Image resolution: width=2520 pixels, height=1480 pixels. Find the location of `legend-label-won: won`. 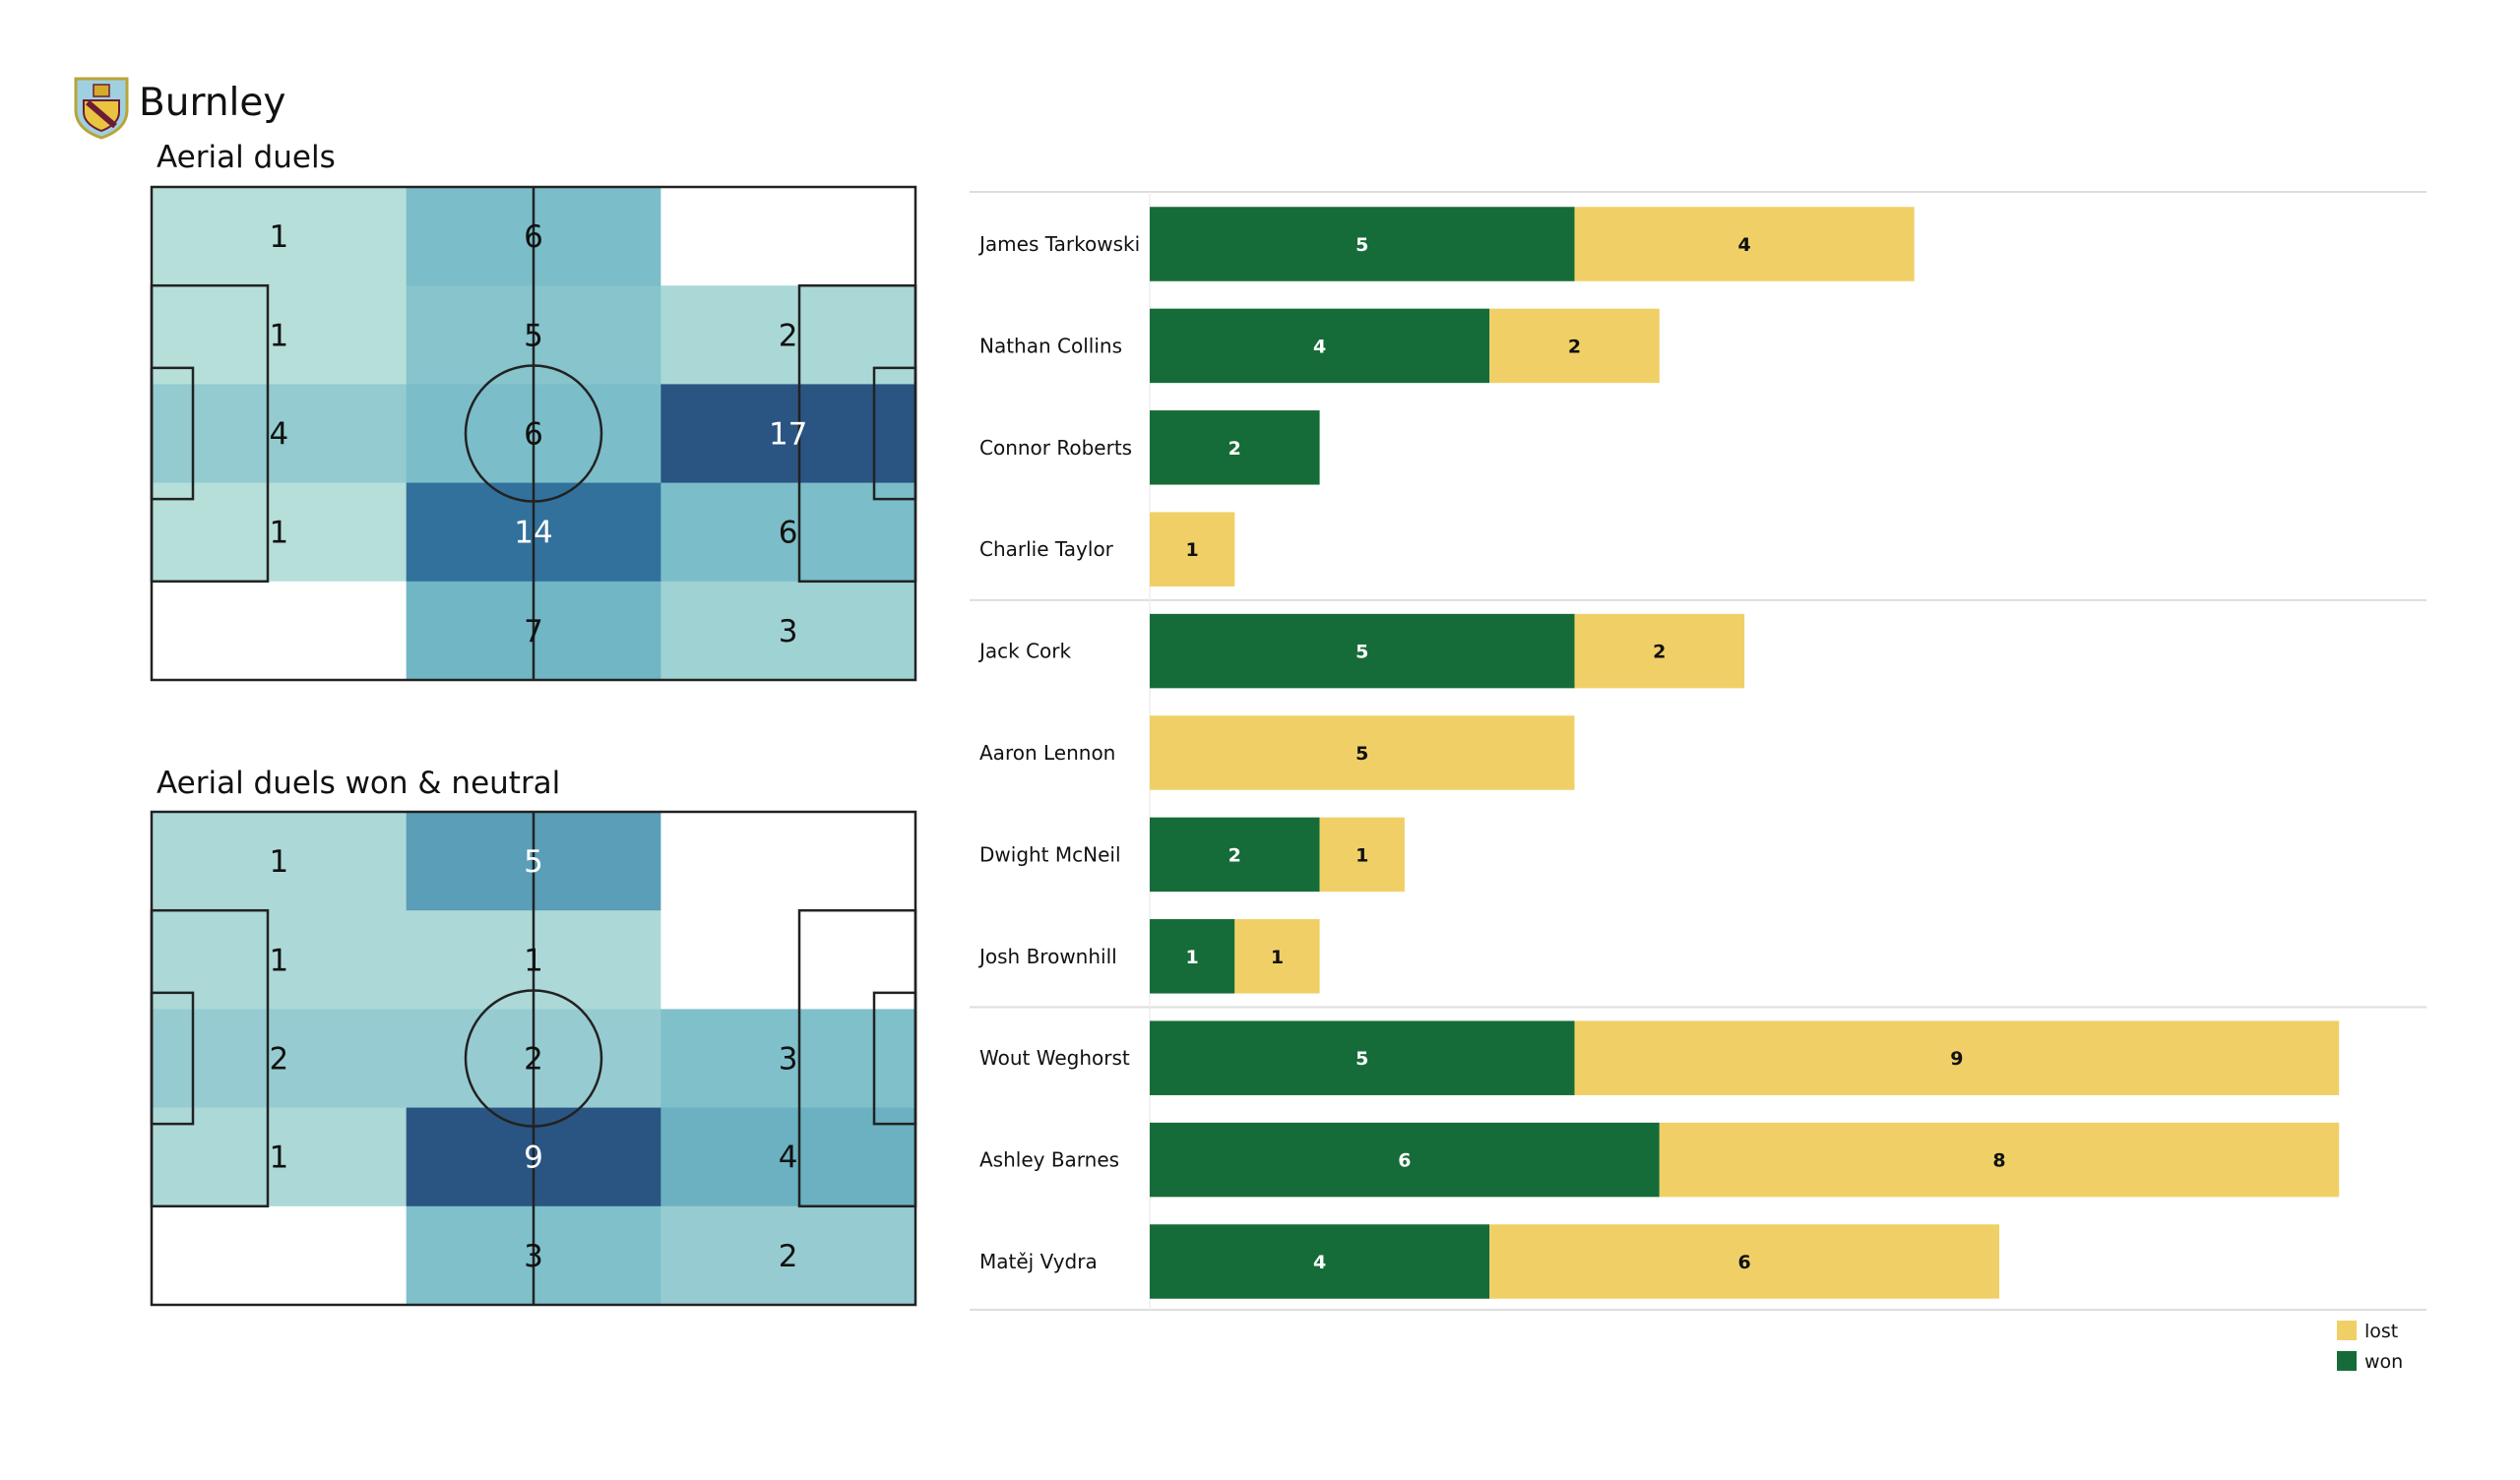

legend-label-won: won is located at coordinates (2383, 1362).